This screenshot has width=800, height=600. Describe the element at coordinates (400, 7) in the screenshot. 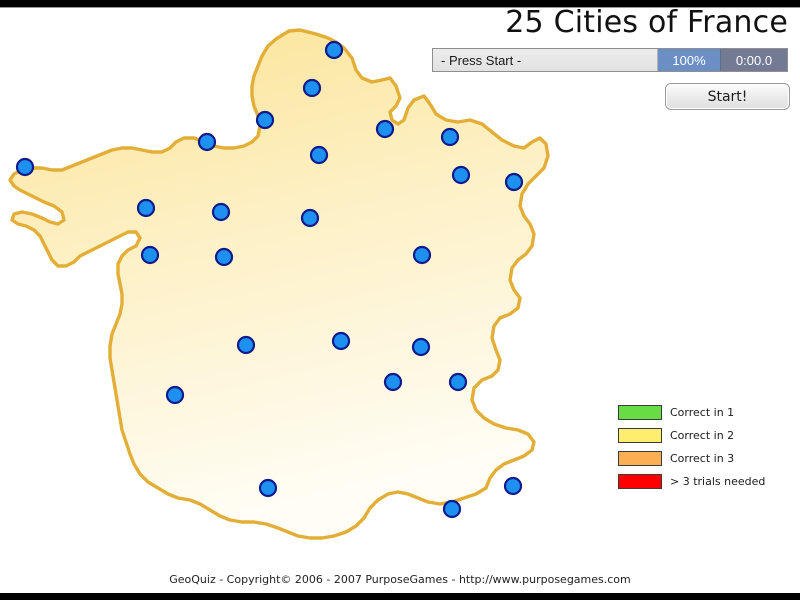

I see `top-divider-rule` at that location.